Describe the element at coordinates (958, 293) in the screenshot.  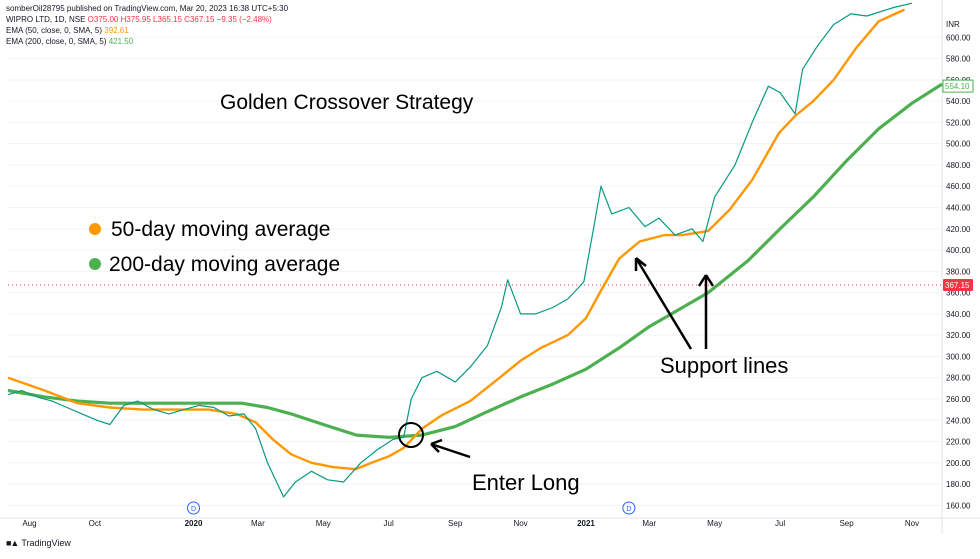
I see `price-tick-label: 360.00` at that location.